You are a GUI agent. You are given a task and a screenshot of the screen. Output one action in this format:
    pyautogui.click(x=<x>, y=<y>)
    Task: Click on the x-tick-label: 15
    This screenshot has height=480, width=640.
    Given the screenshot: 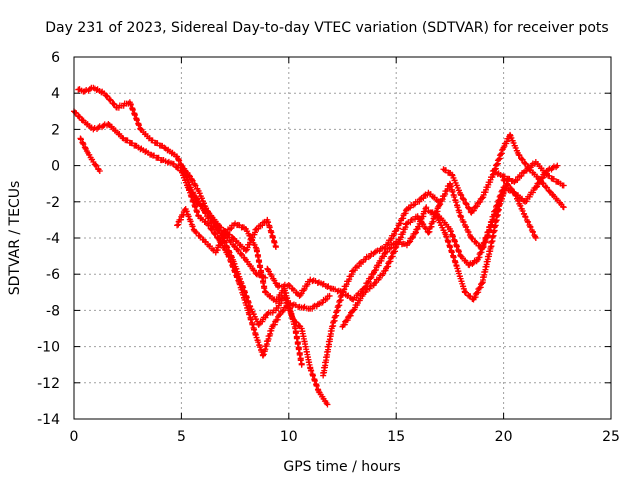 What is the action you would take?
    pyautogui.click(x=396, y=437)
    